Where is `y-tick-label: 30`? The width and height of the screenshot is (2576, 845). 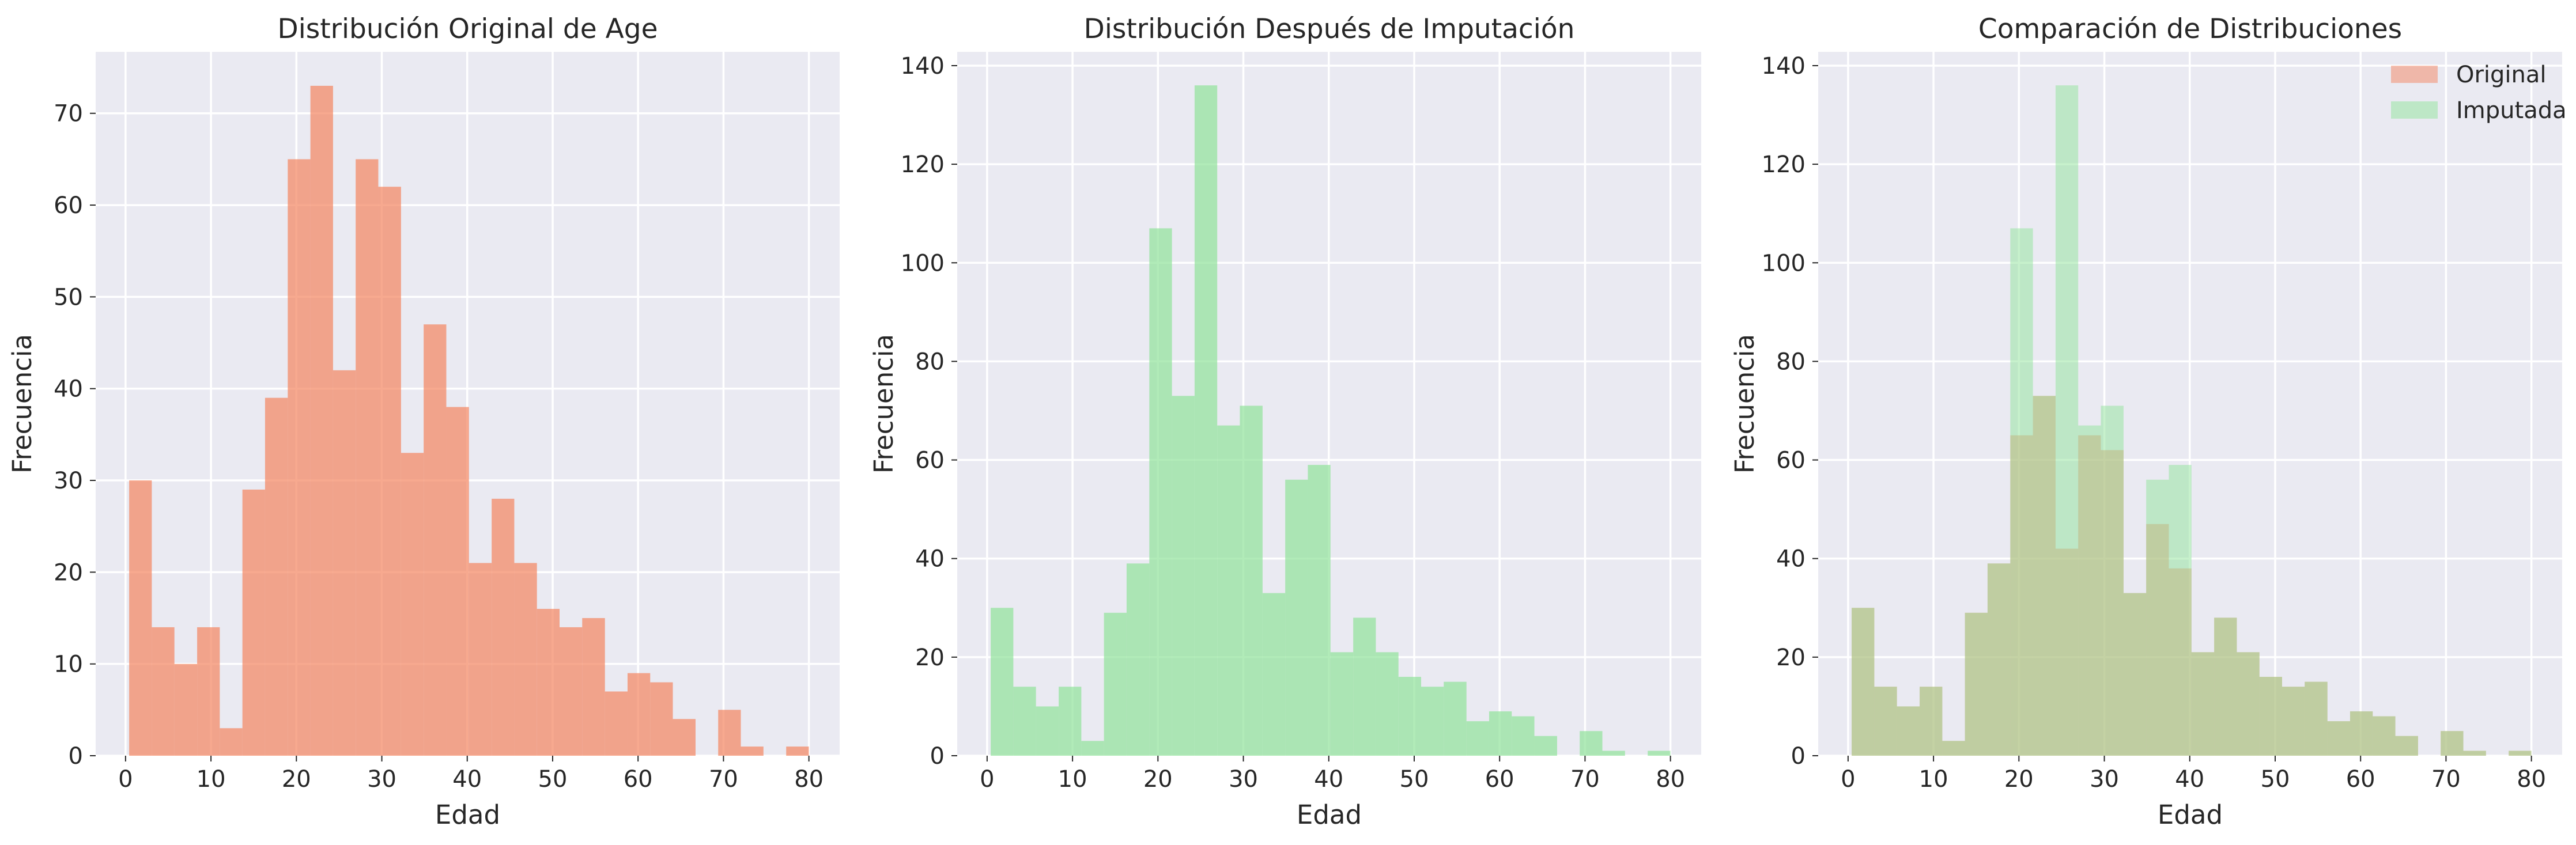
y-tick-label: 30 is located at coordinates (68, 481).